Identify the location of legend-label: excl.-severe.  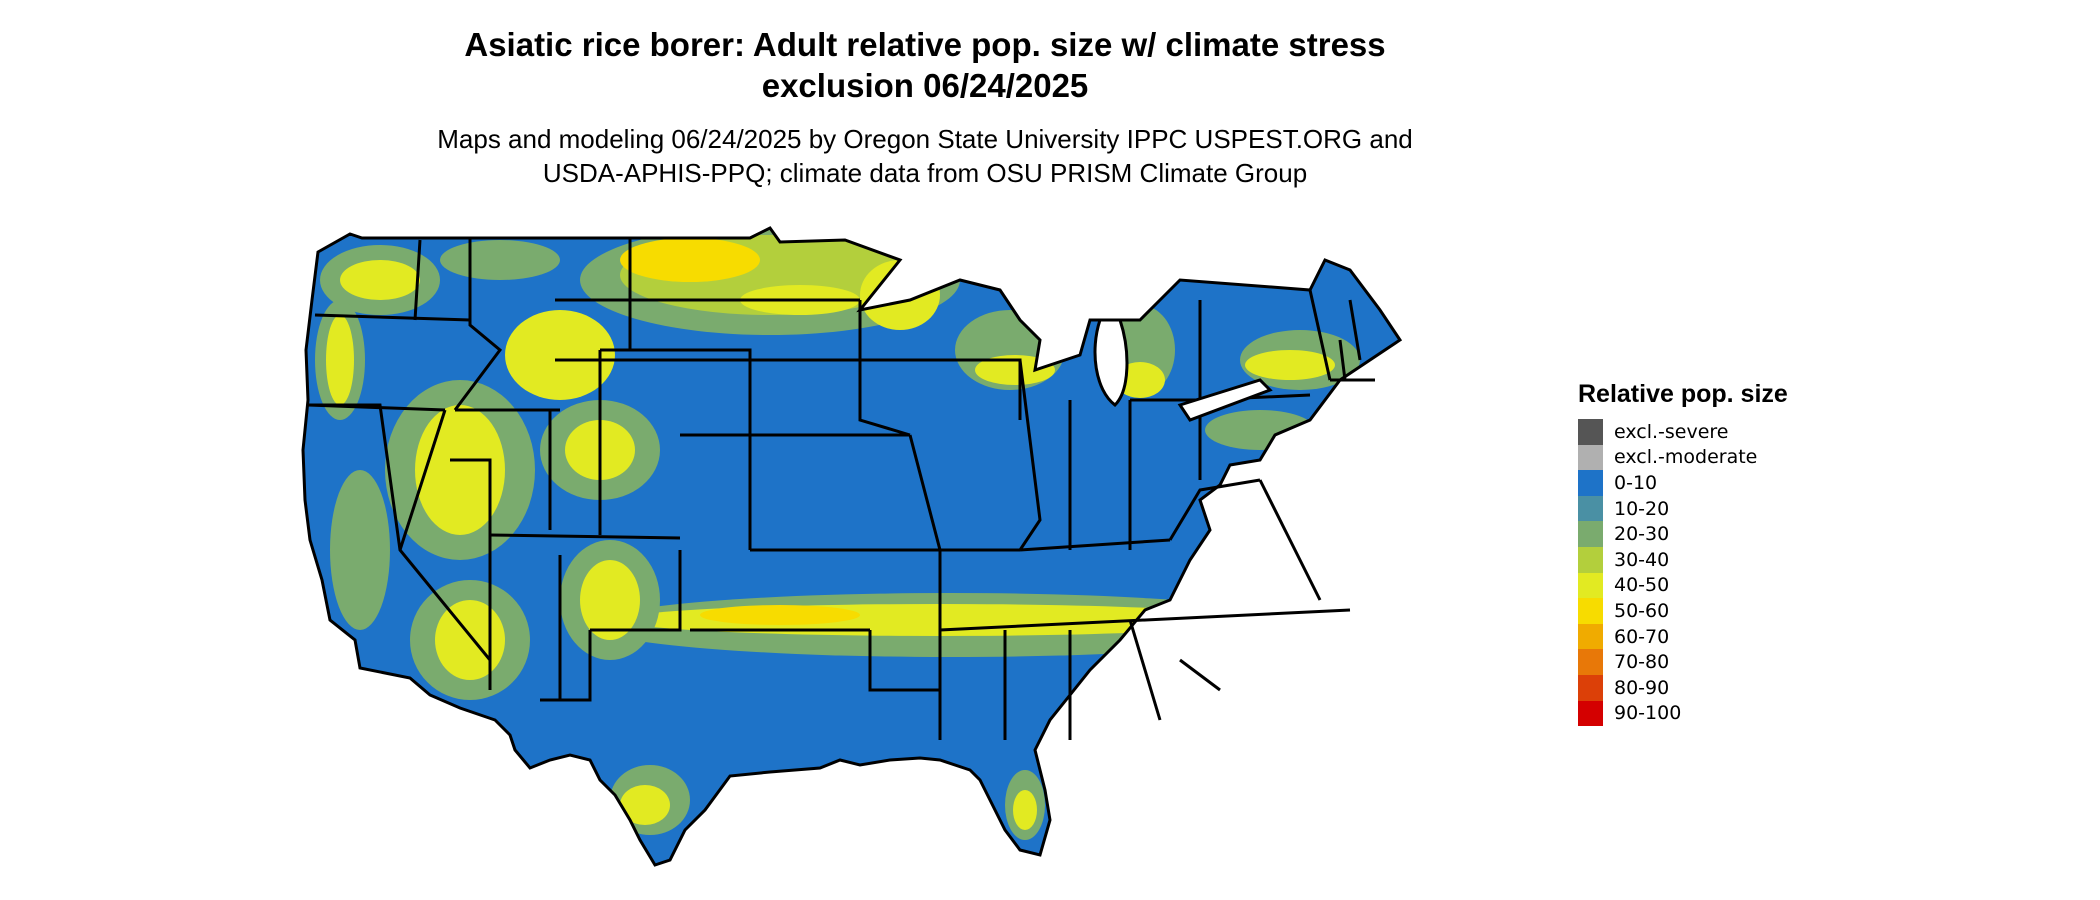
(1671, 431).